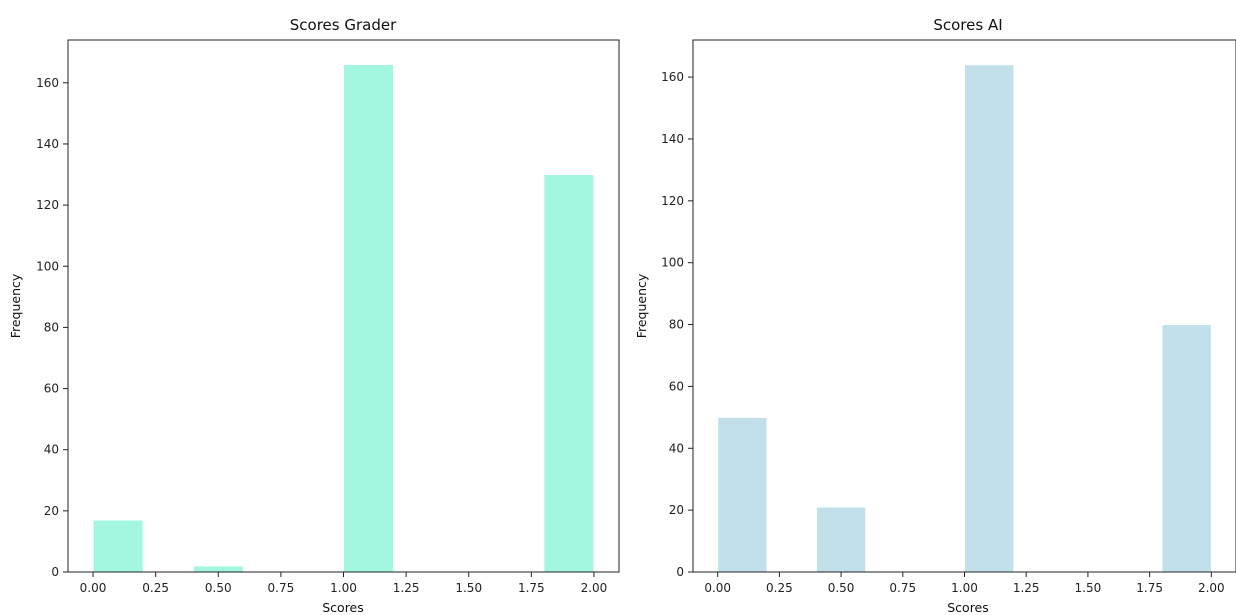 This screenshot has width=1236, height=615. What do you see at coordinates (967, 25) in the screenshot?
I see `chart-title: Scores AI` at bounding box center [967, 25].